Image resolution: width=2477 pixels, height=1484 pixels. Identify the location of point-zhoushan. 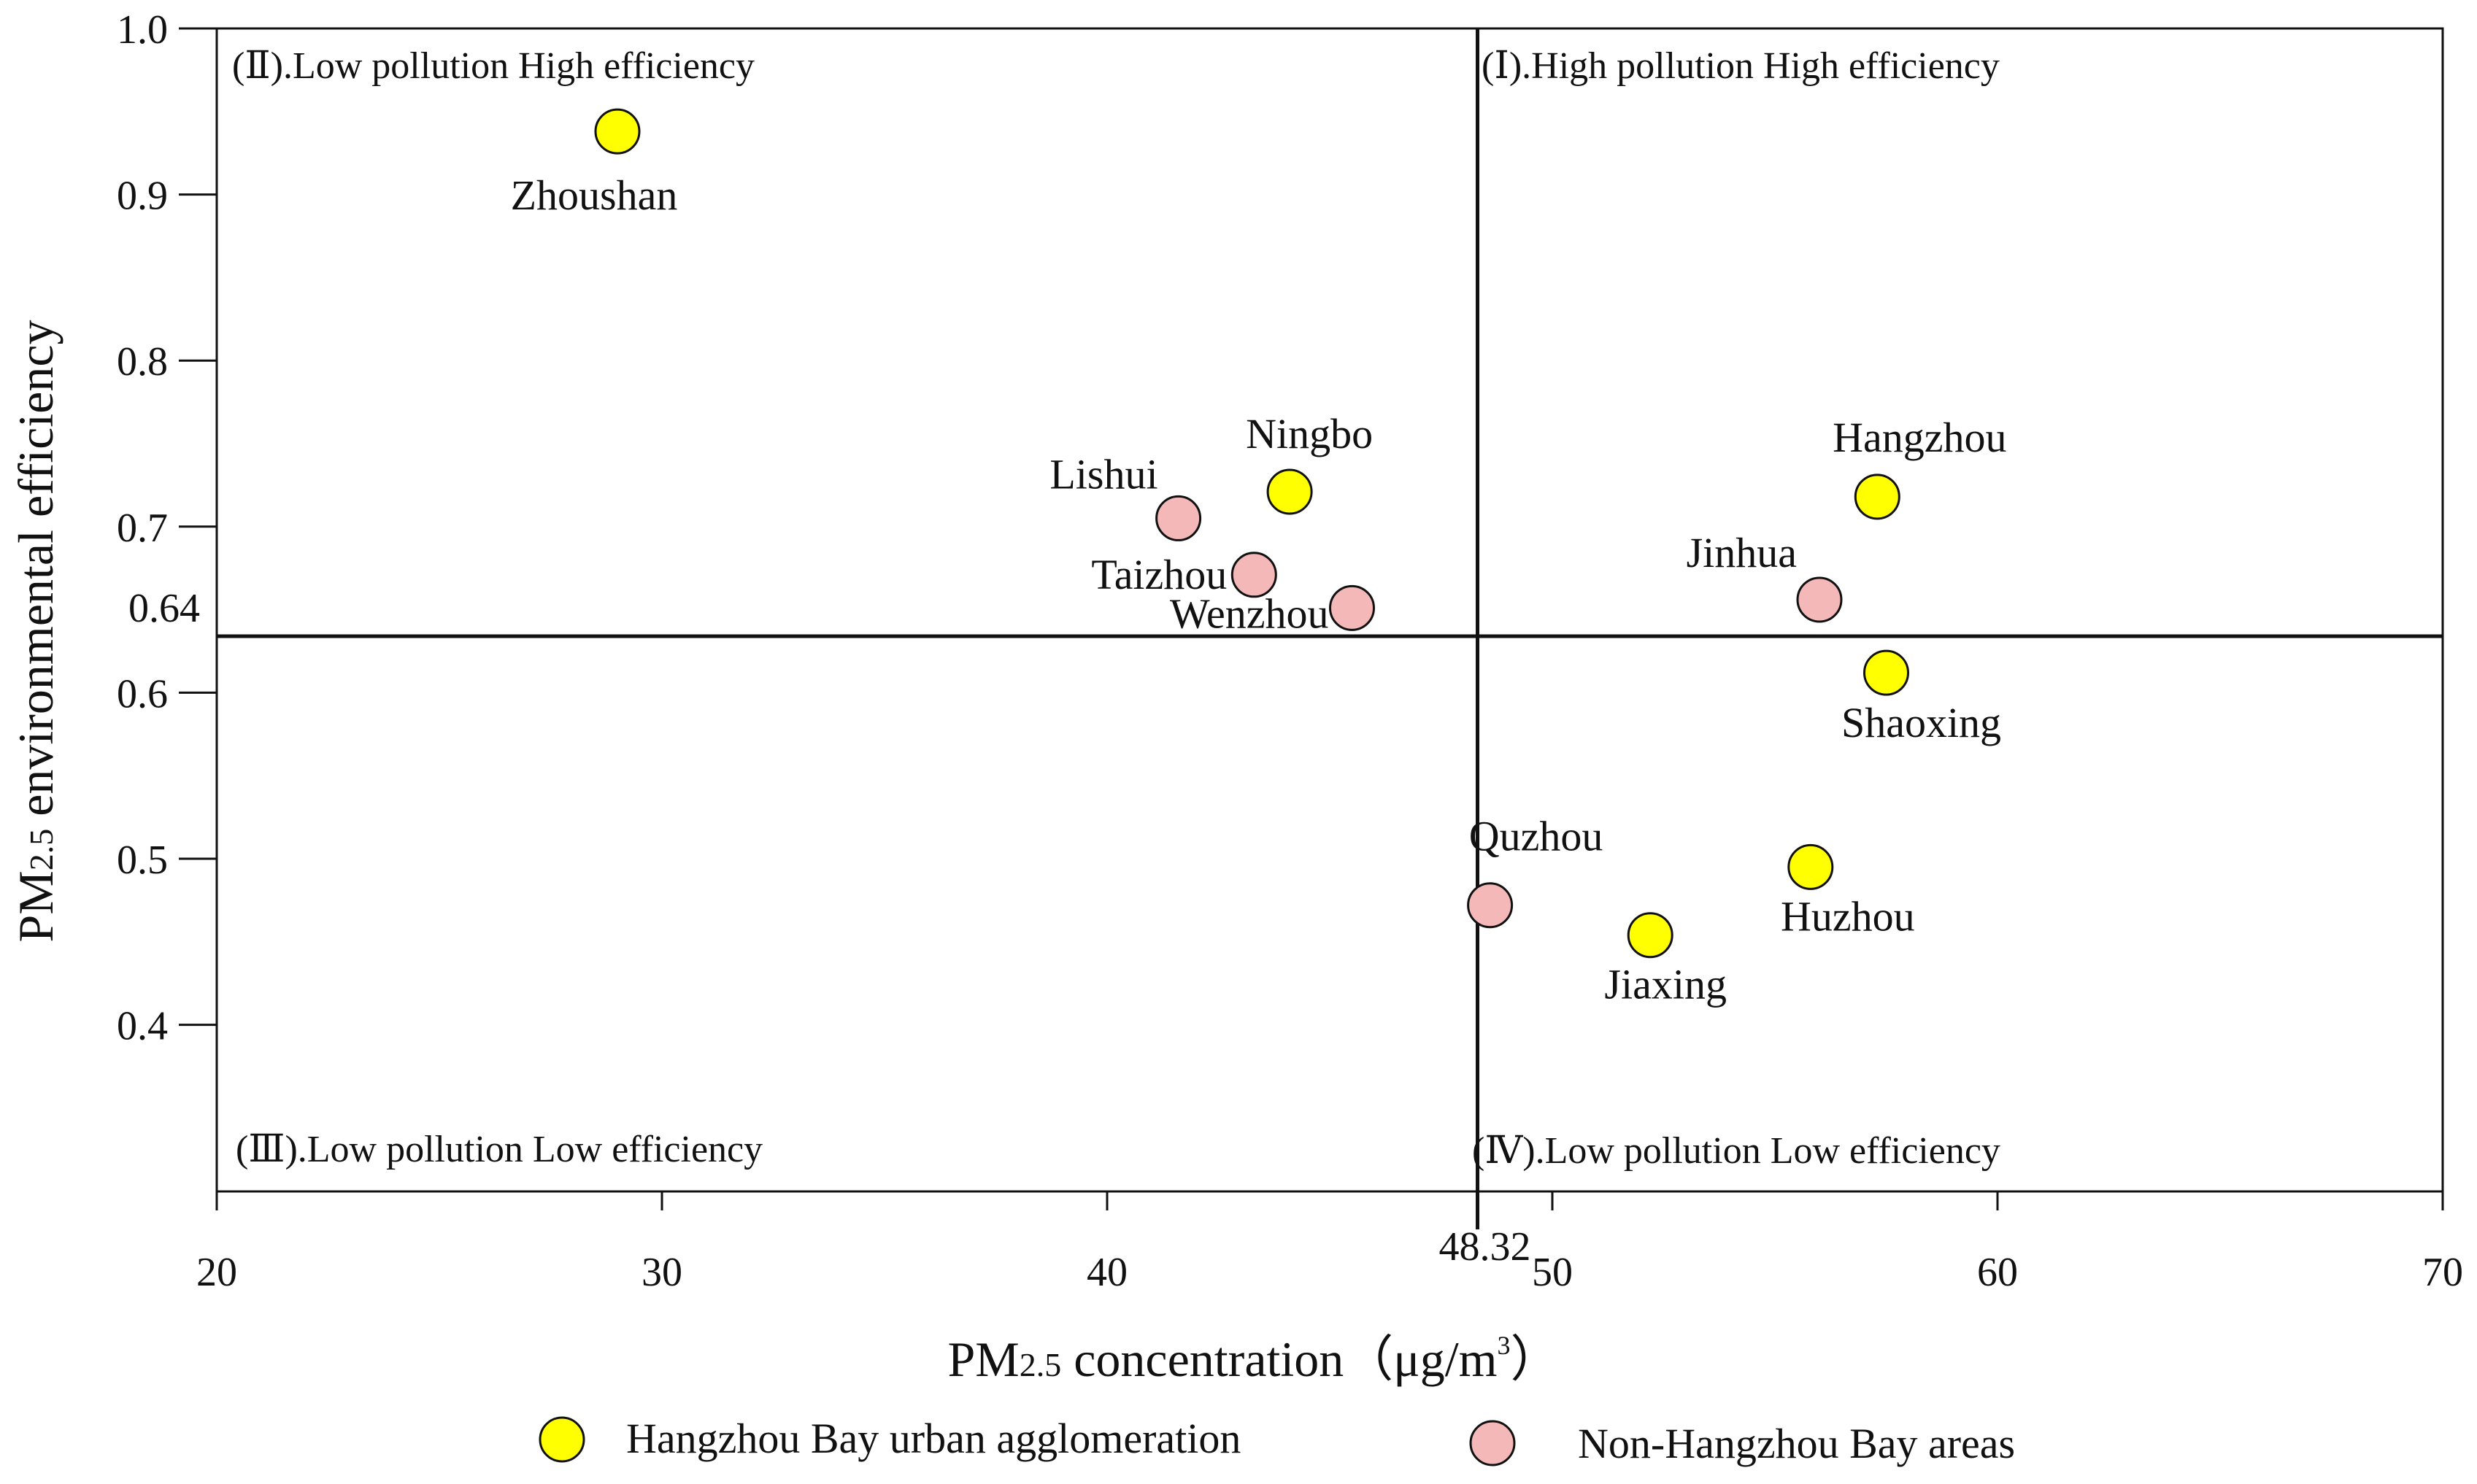
(617, 131).